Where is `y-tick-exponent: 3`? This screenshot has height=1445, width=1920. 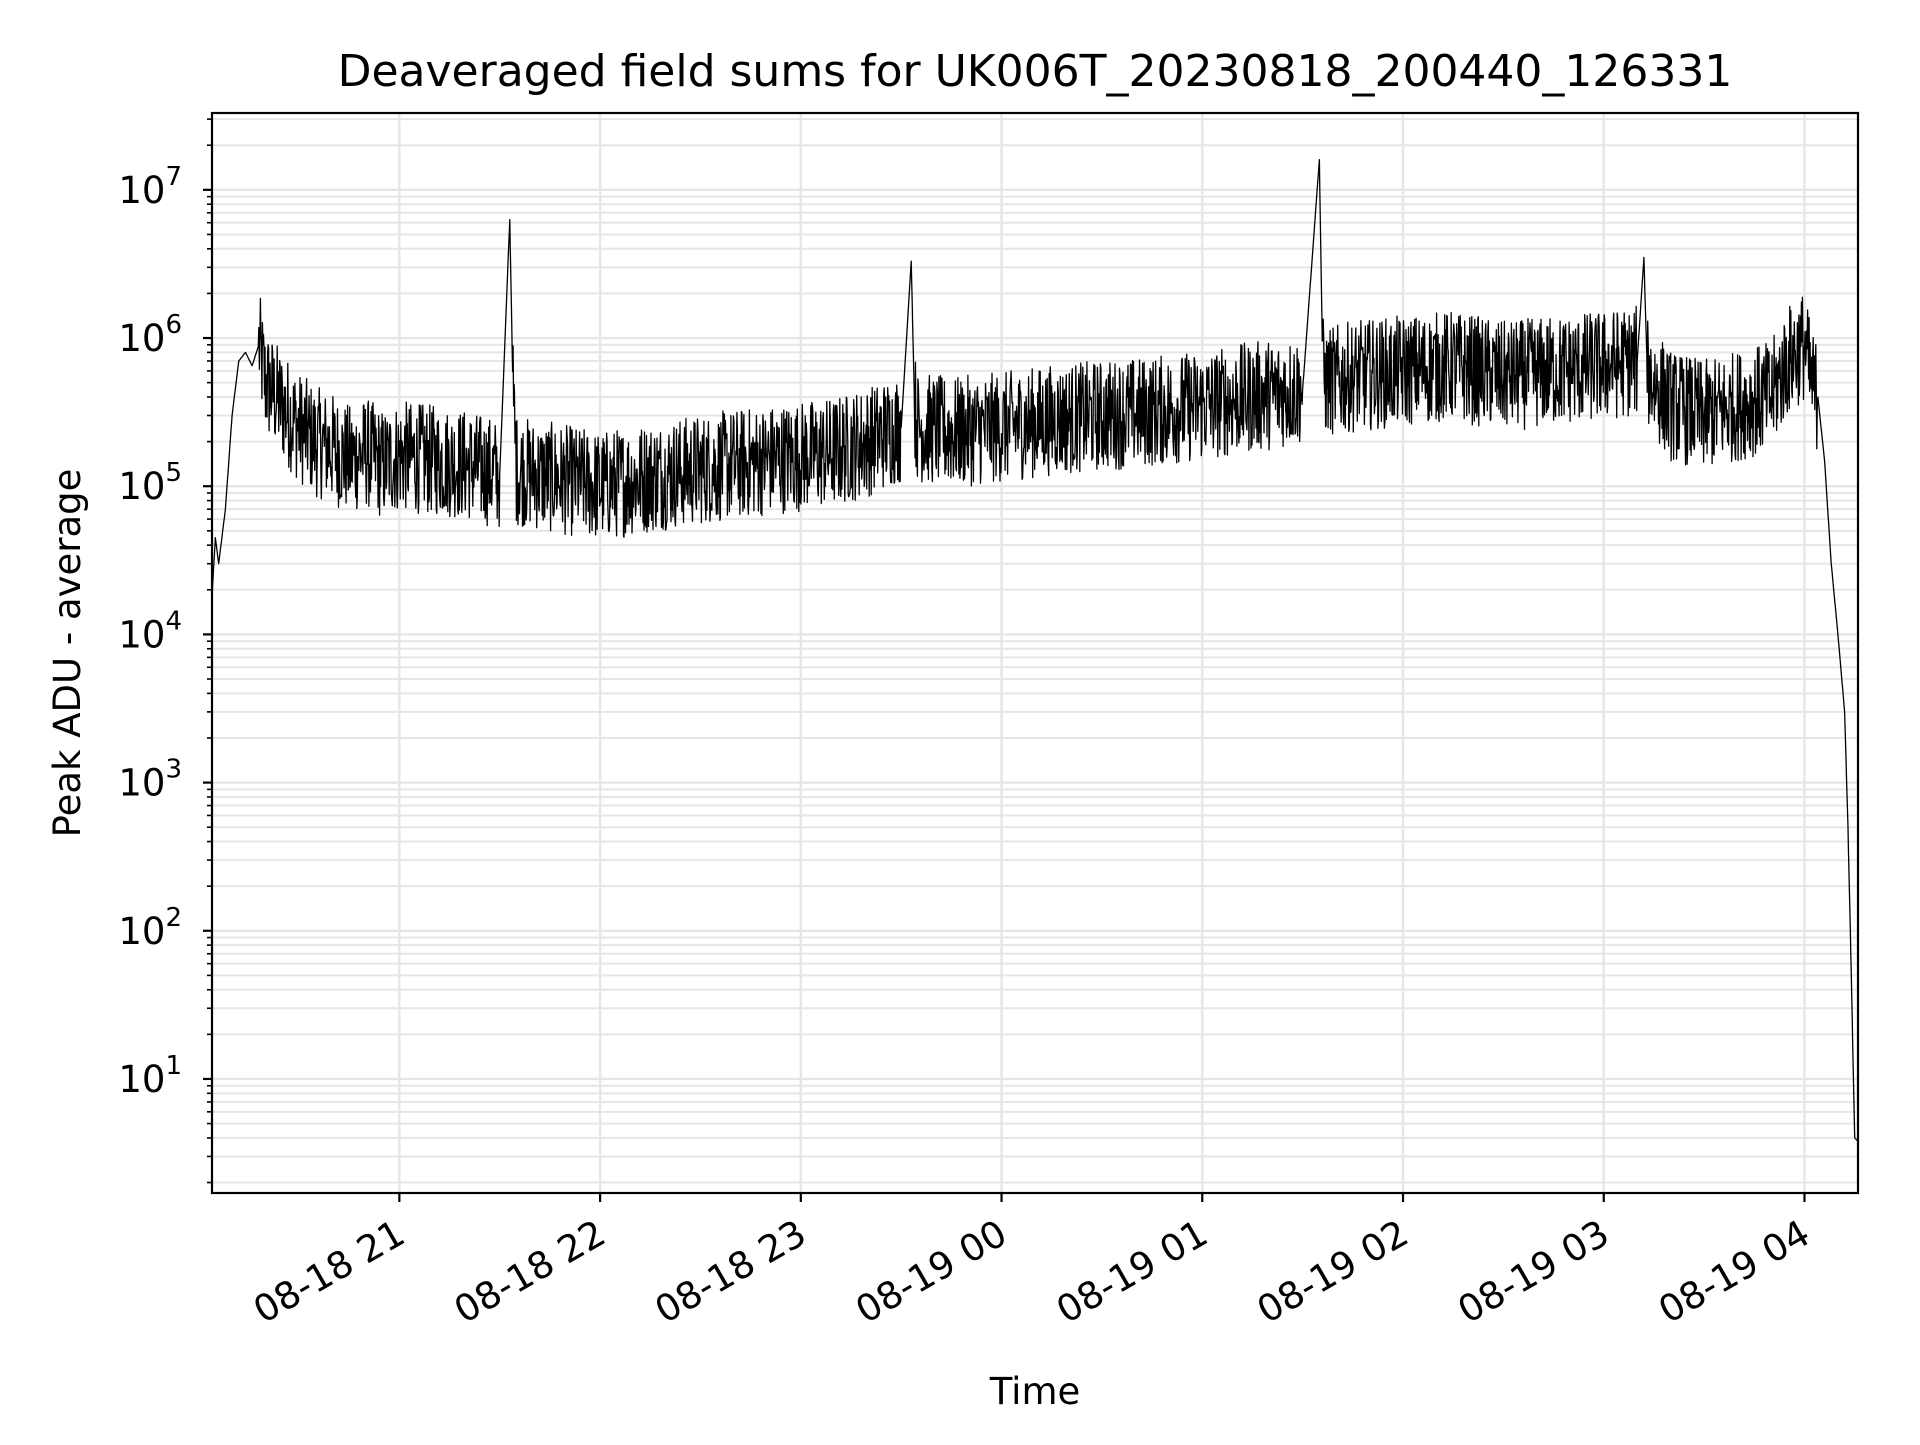
y-tick-exponent: 3 is located at coordinates (173, 770).